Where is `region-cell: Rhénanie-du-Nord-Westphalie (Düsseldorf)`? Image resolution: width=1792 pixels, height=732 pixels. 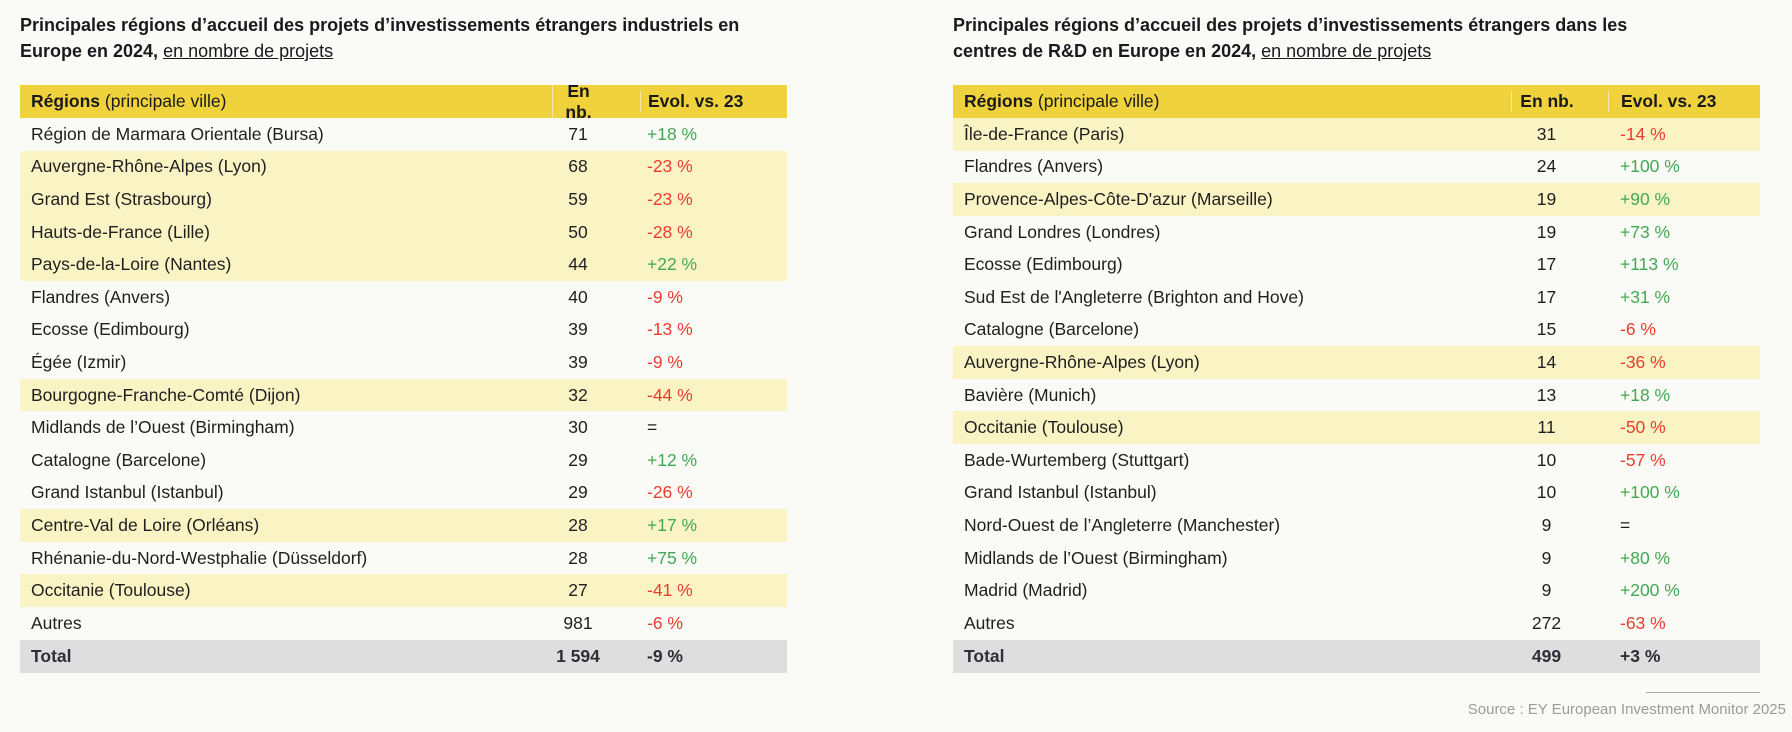
region-cell: Rhénanie-du-Nord-Westphalie (Düsseldorf) is located at coordinates (199, 557).